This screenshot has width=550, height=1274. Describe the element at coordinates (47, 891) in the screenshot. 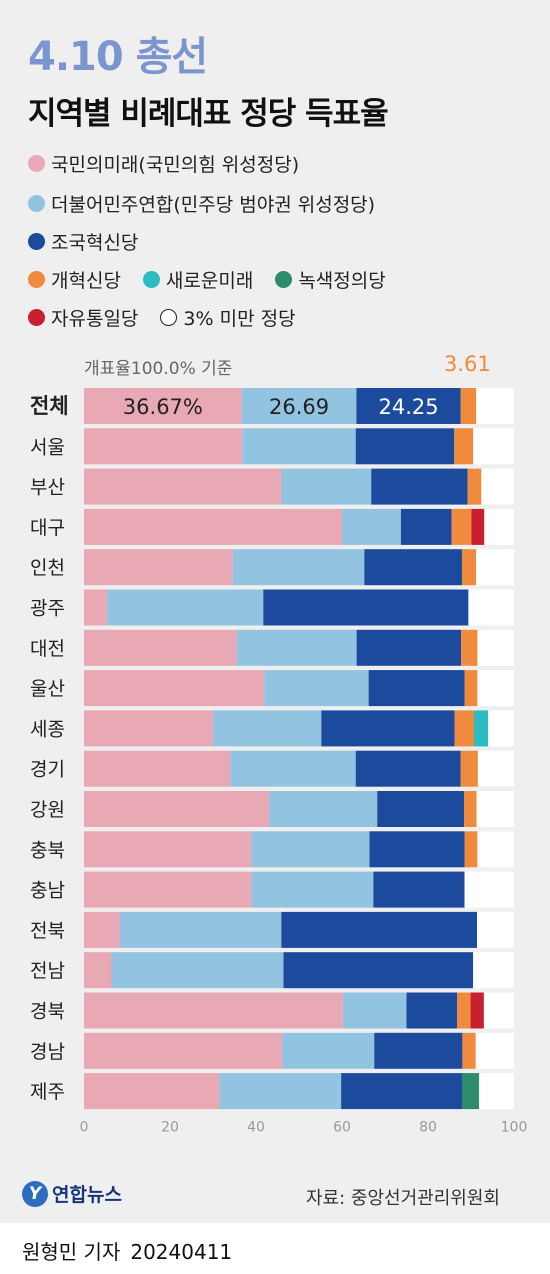

I see `category-label: 충남` at that location.